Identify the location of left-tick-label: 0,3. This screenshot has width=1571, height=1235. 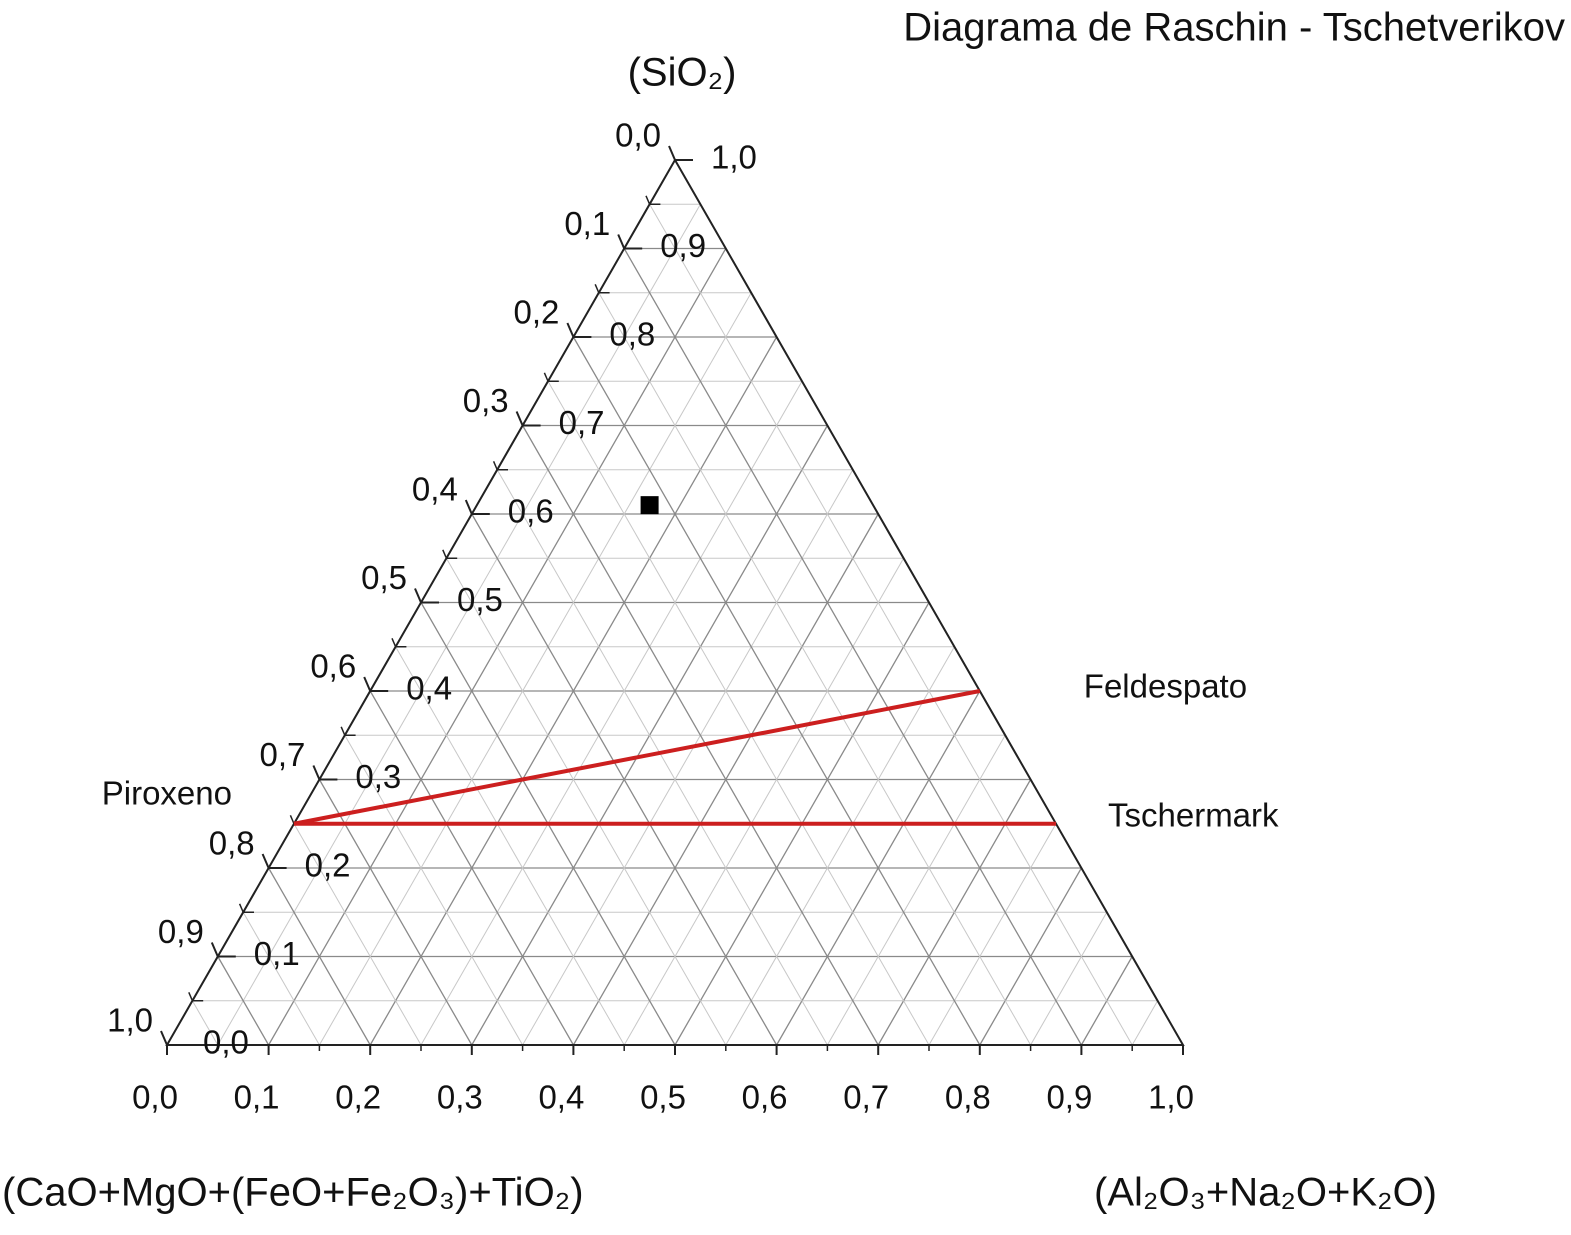
(486, 400).